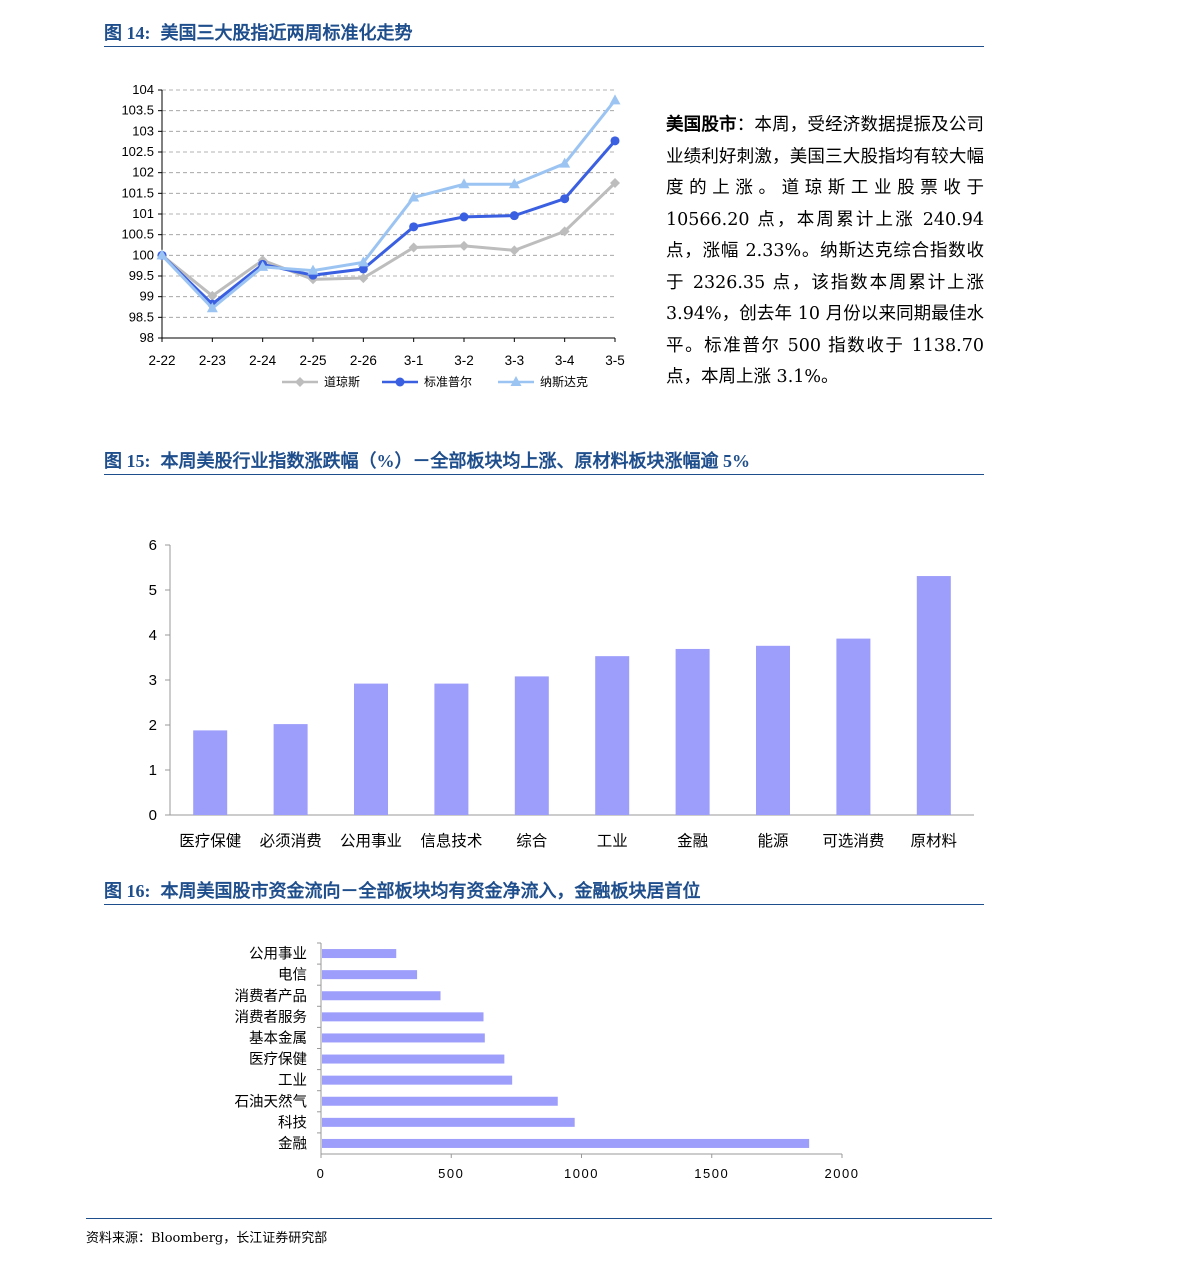 This screenshot has height=1264, width=1191. I want to click on commentary-colon: ：, so click(745, 125).